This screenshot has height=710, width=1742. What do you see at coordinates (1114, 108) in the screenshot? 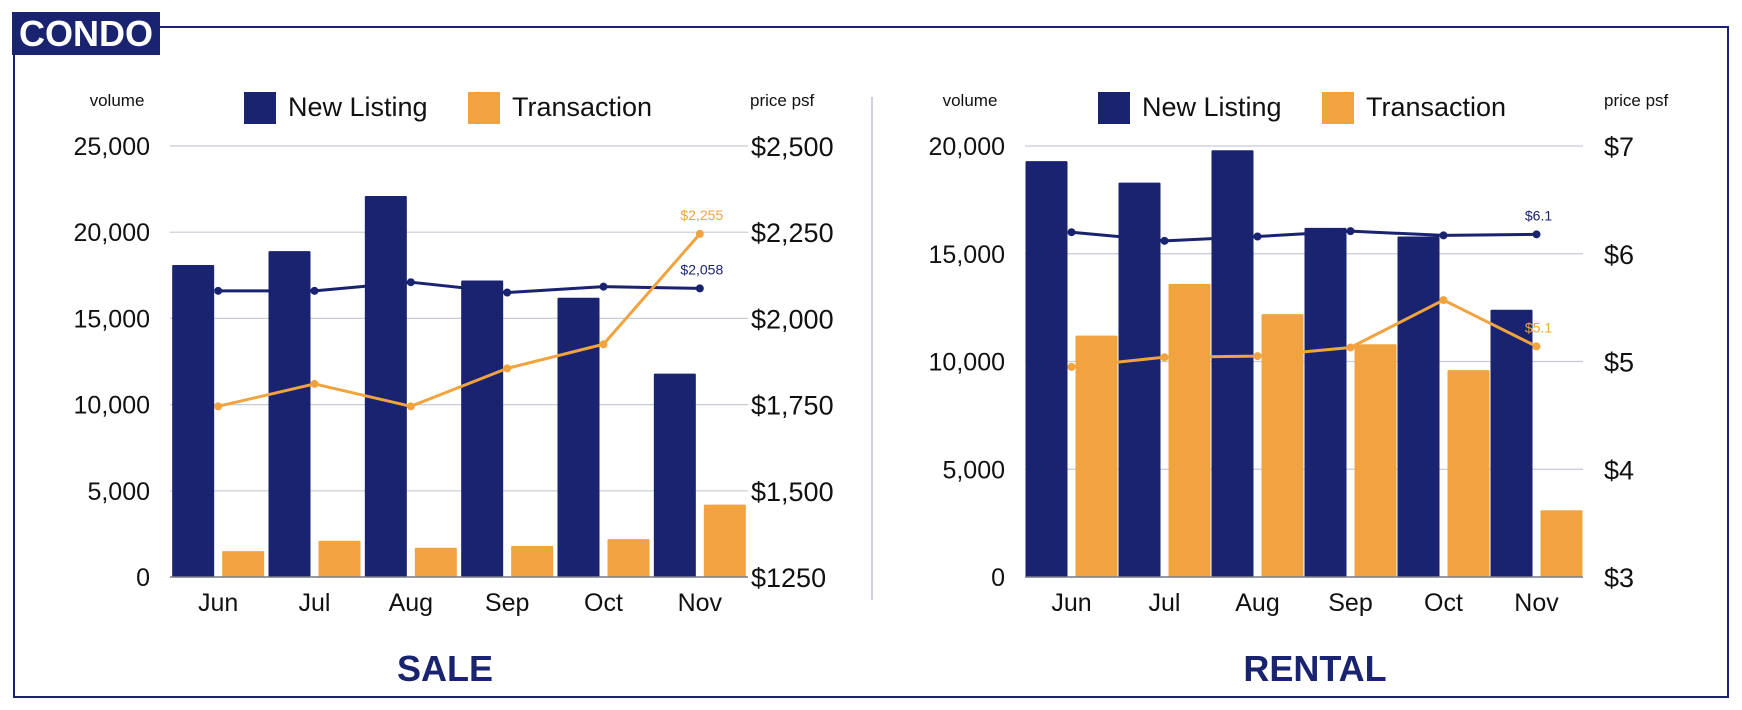
I see `rental-legend-swatch-new-listing` at bounding box center [1114, 108].